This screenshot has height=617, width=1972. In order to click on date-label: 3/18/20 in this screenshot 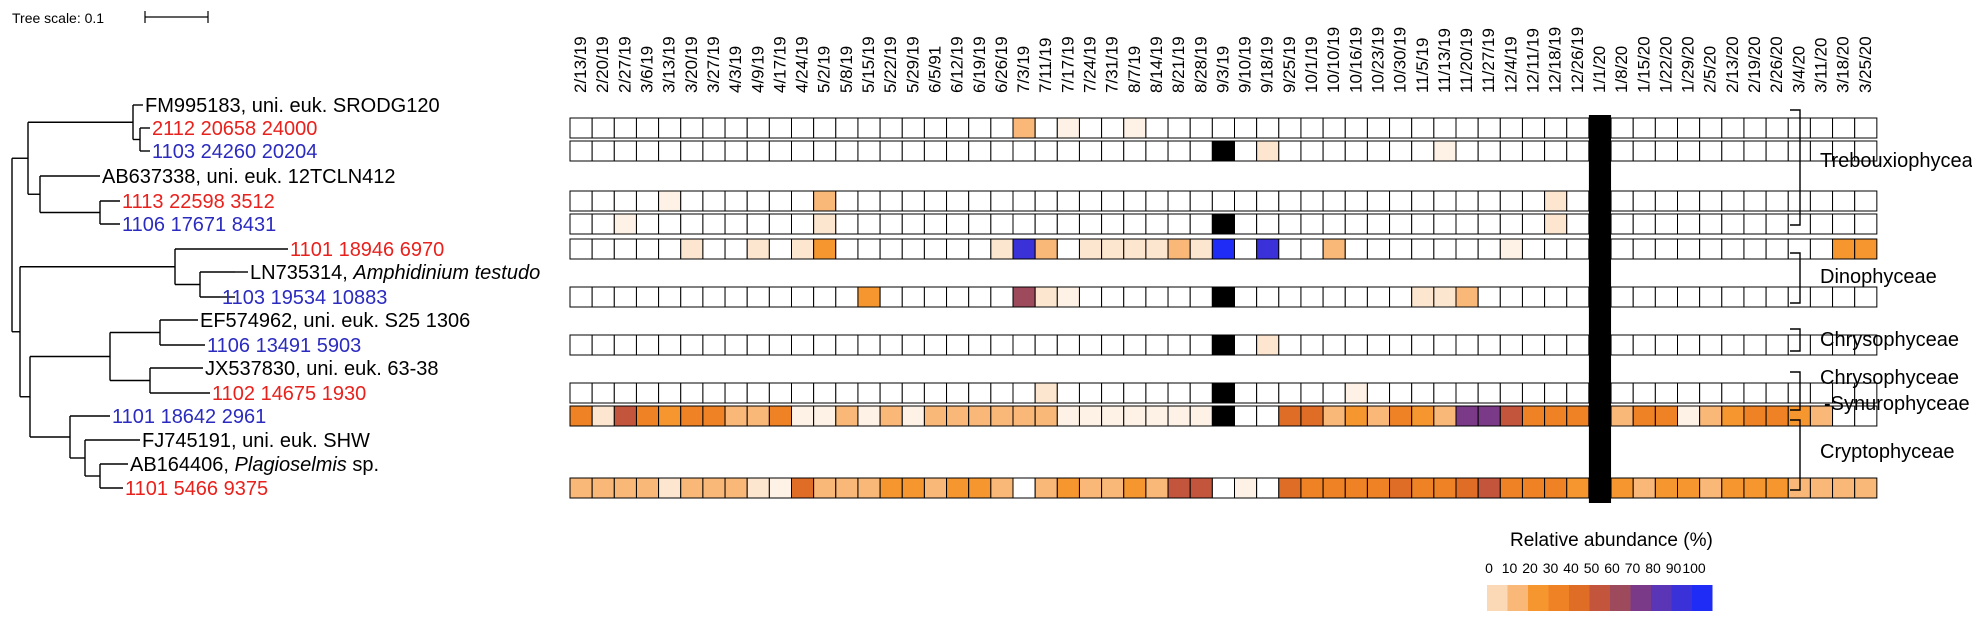, I will do `click(1843, 64)`.